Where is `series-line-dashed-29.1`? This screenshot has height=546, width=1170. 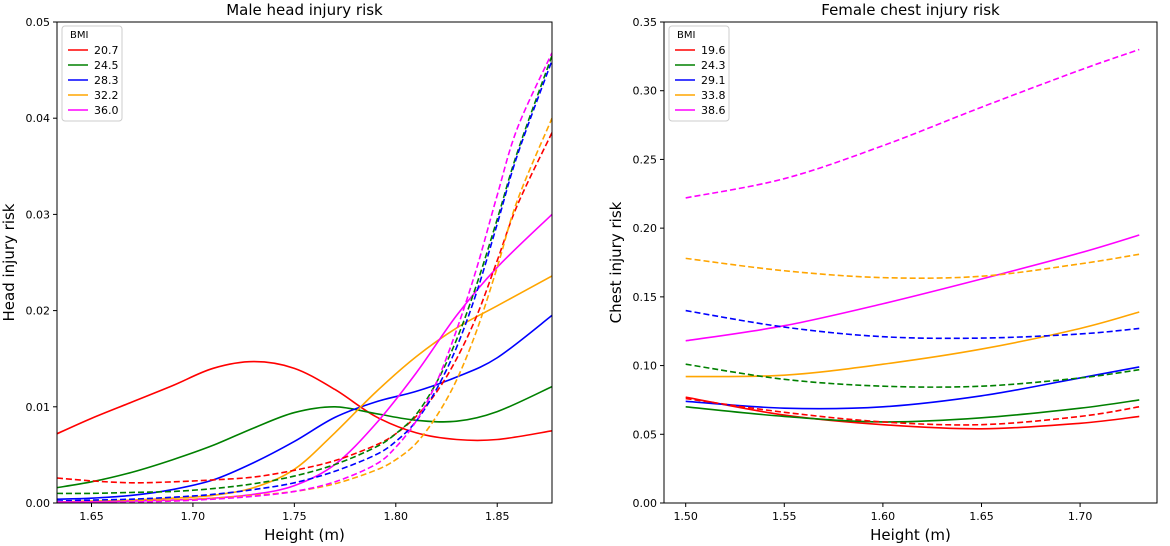
series-line-dashed-29.1 is located at coordinates (912, 324).